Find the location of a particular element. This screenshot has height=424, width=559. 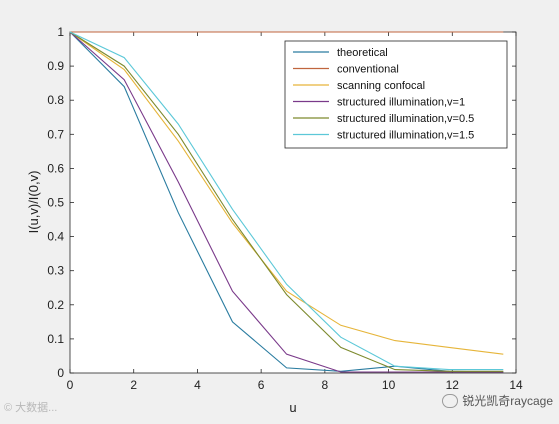

legend-label: conventional is located at coordinates (368, 70).